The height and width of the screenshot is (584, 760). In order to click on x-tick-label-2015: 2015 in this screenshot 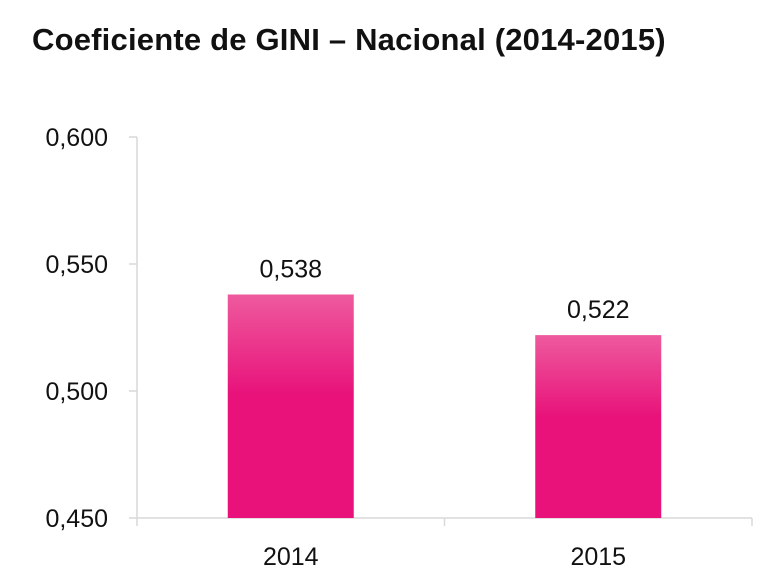, I will do `click(598, 557)`.